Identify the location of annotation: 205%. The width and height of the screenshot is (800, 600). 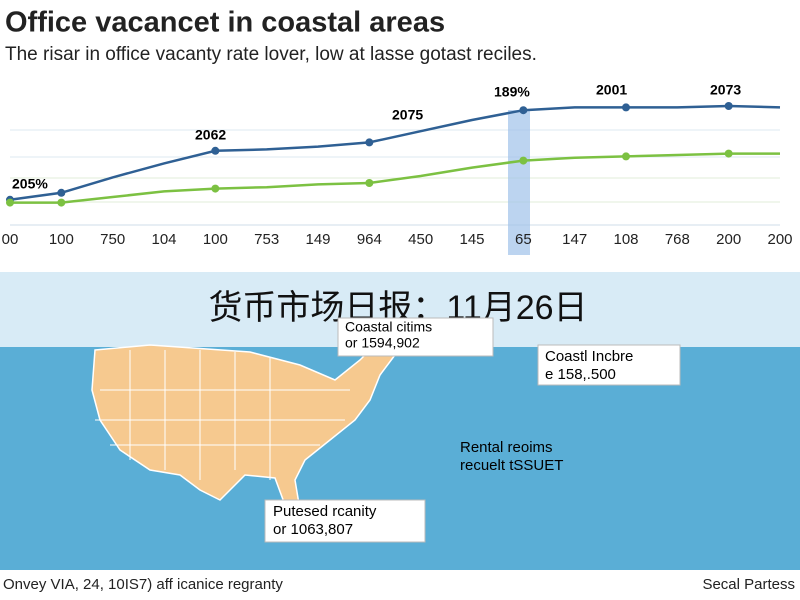
(30, 184).